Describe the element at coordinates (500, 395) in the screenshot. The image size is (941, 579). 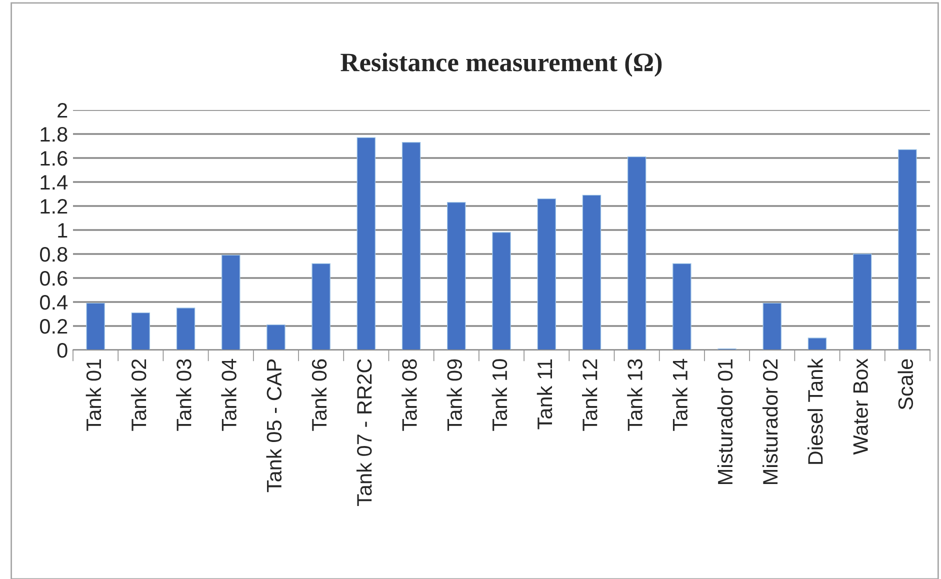
I see `x-tick-label: Tank 10` at that location.